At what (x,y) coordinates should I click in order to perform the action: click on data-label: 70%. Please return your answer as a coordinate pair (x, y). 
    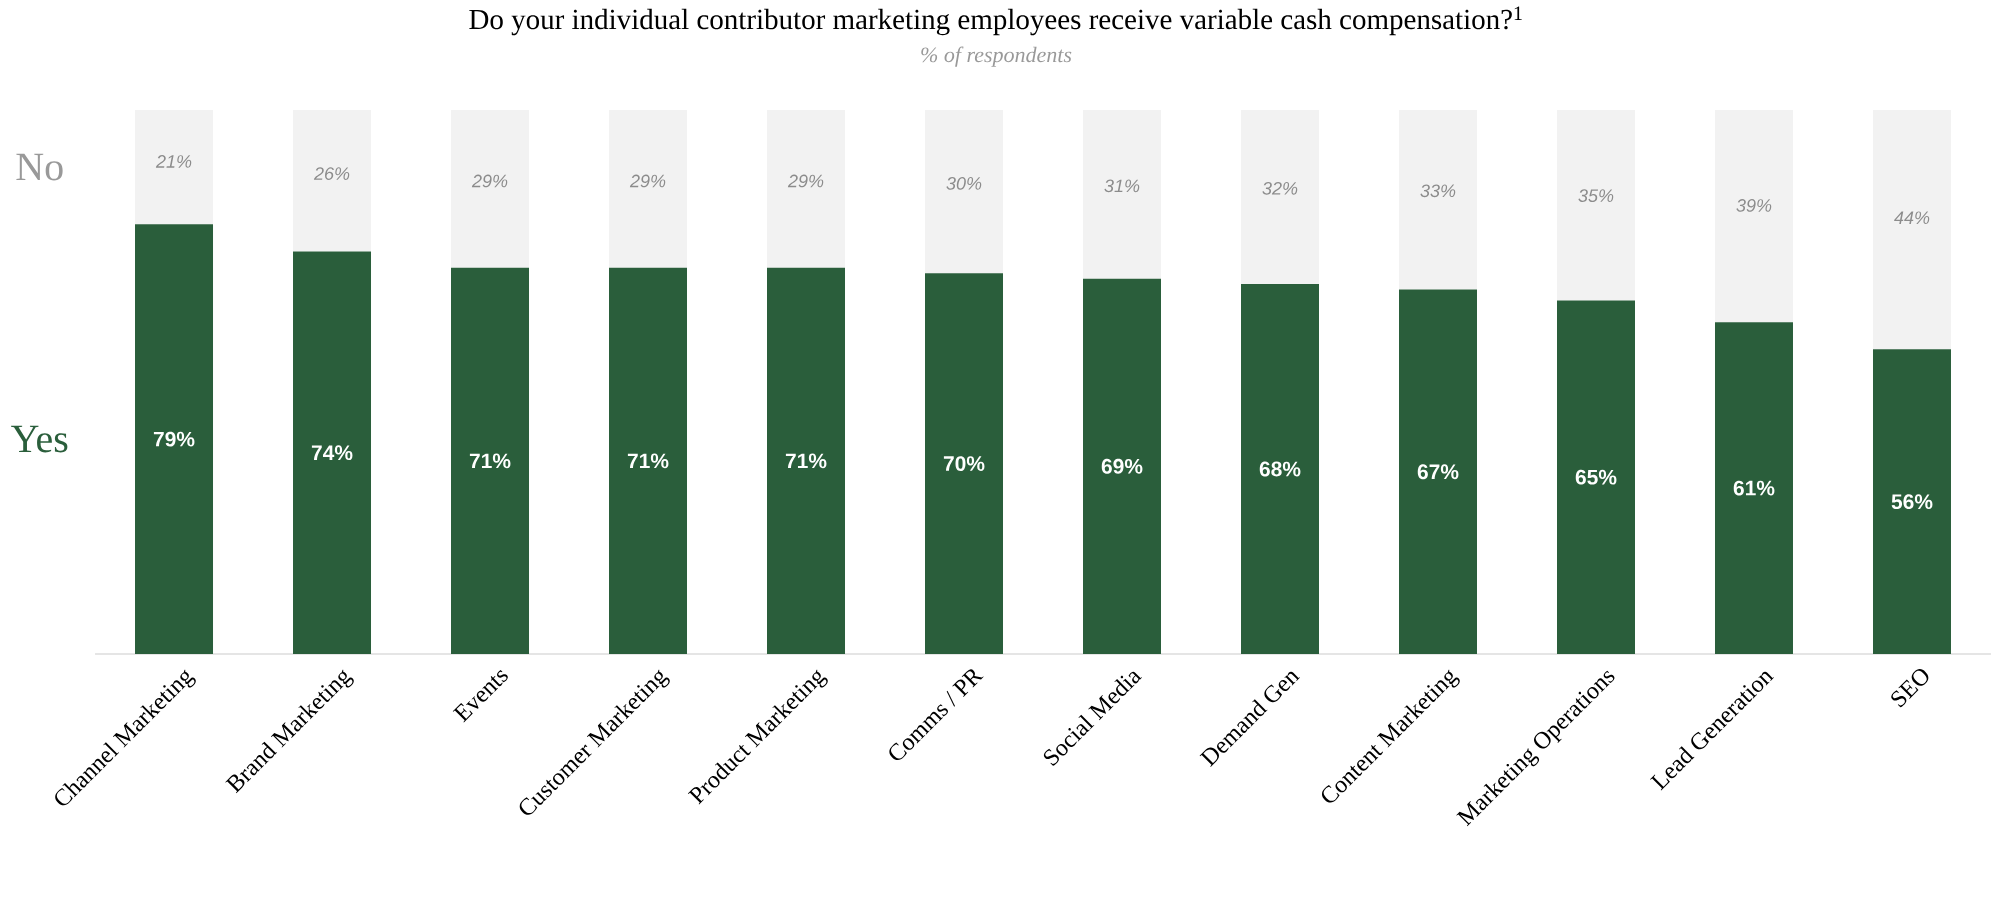
    Looking at the image, I should click on (964, 464).